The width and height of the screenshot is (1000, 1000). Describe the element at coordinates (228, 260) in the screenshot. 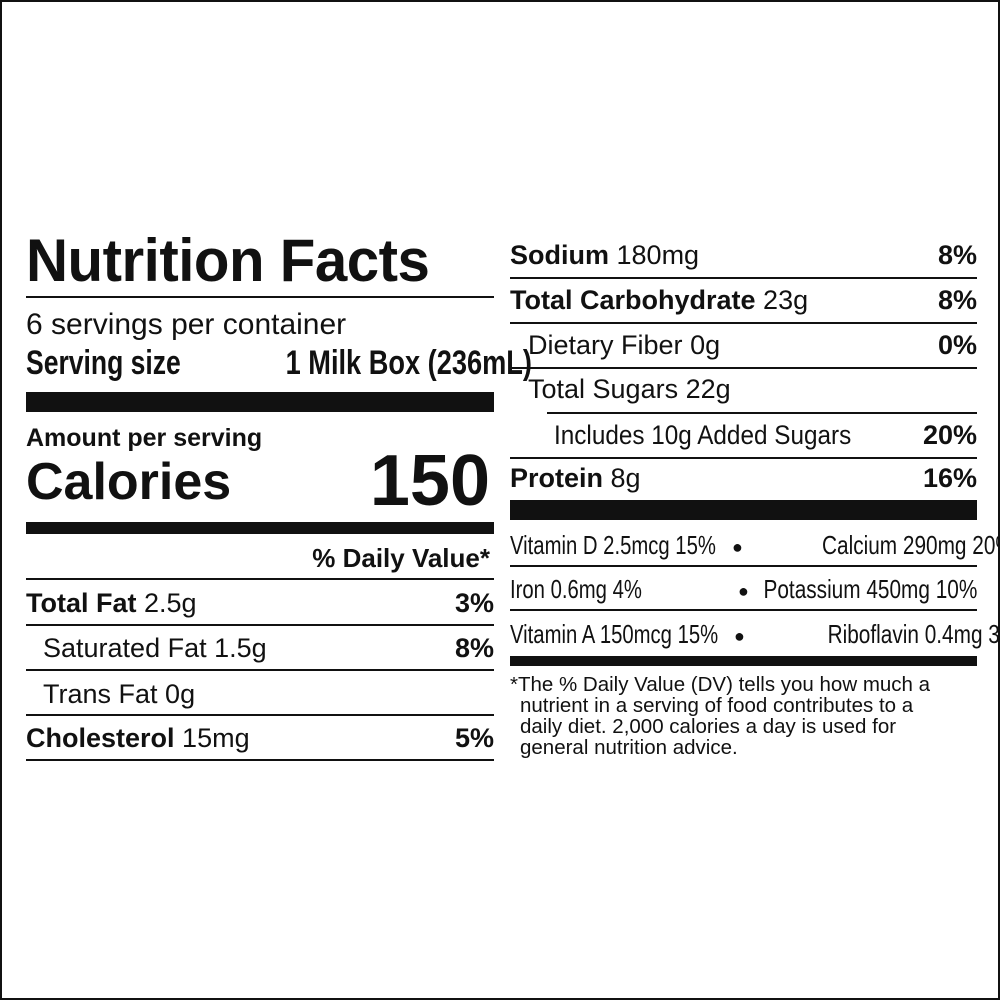

I see `label-title: Nutrition Facts` at that location.